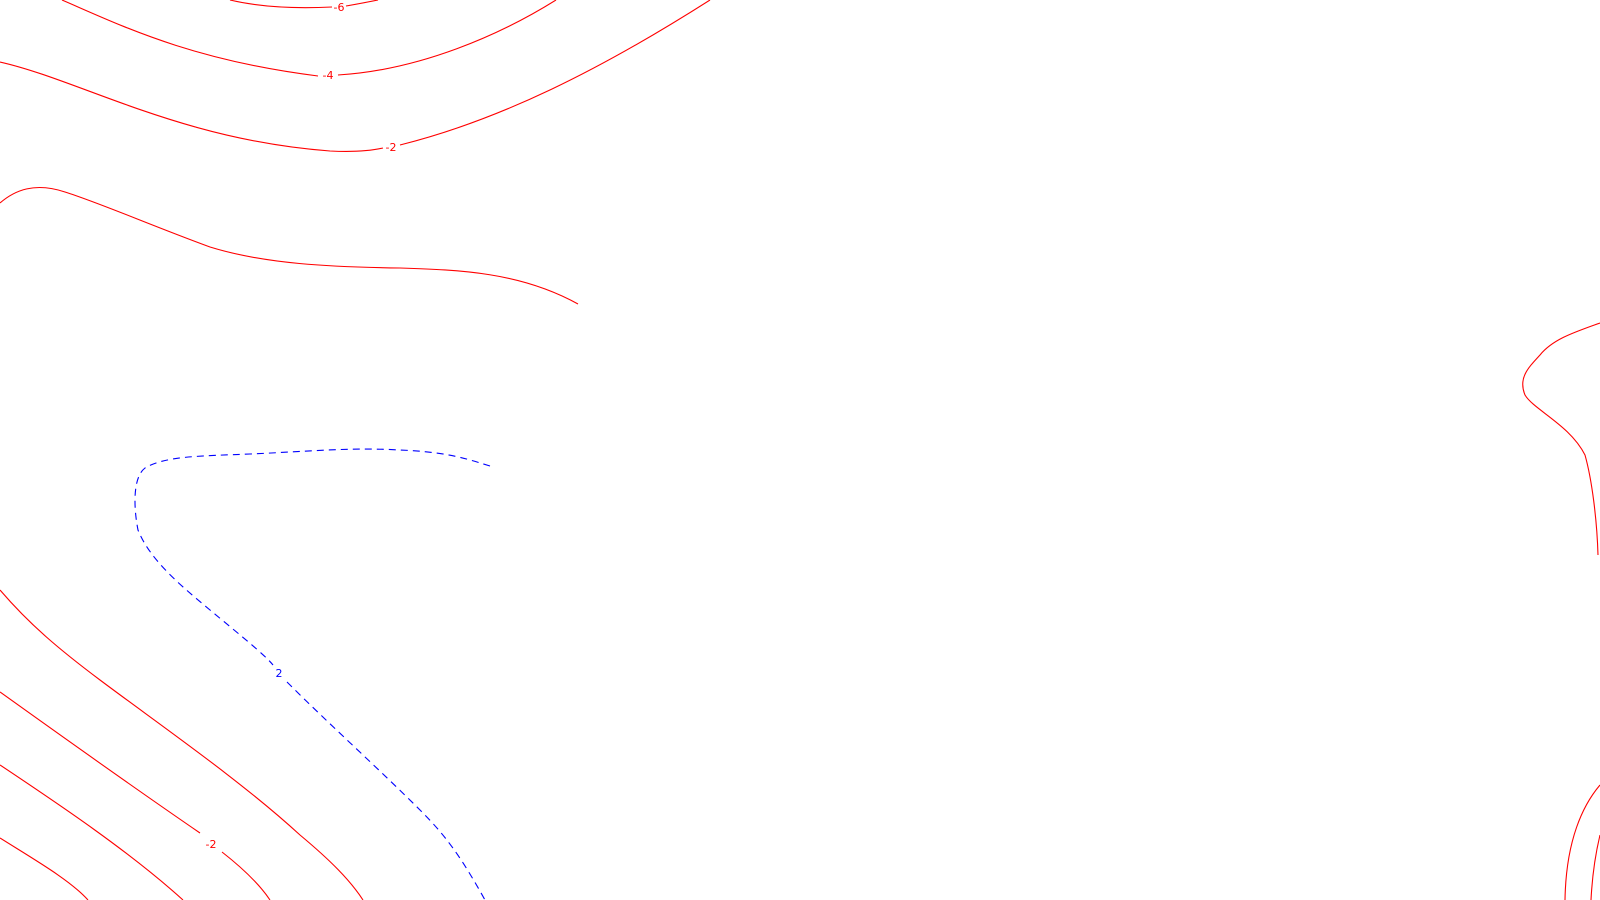 The image size is (1600, 900). What do you see at coordinates (1561, 439) in the screenshot?
I see `contour-line-right-upper` at bounding box center [1561, 439].